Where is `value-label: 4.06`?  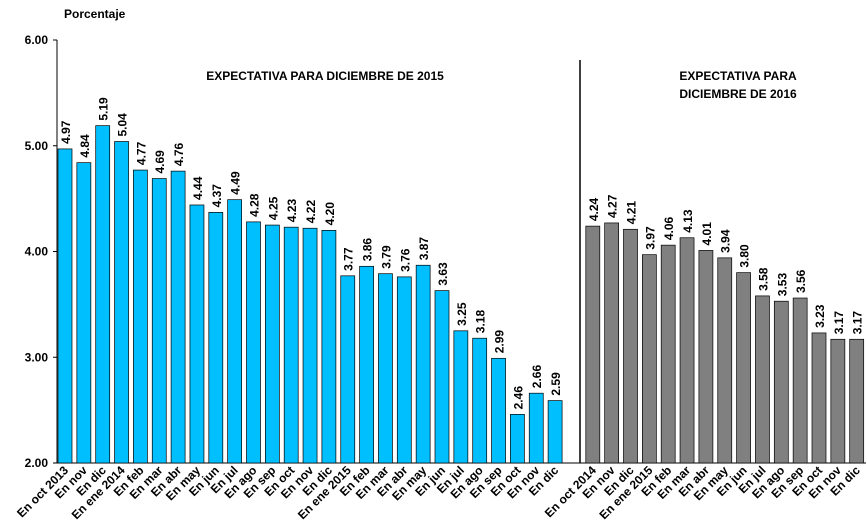
value-label: 4.06 is located at coordinates (669, 228).